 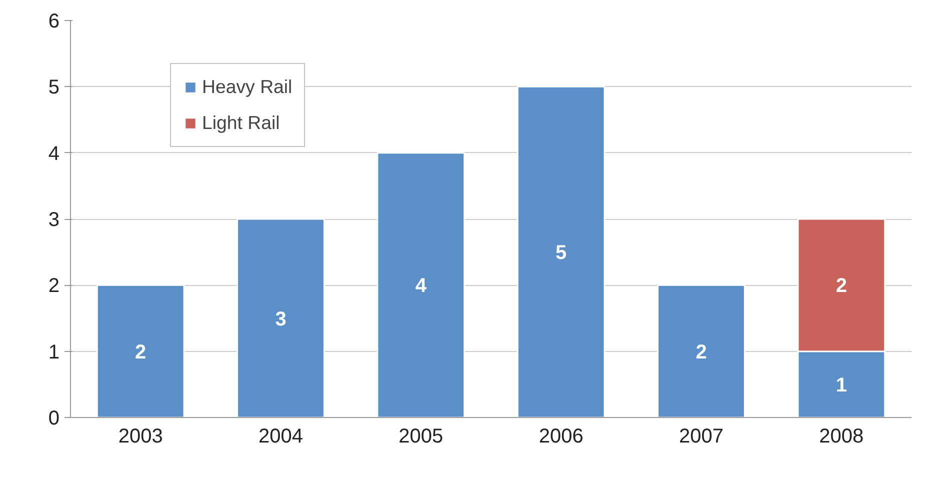 I want to click on x-tick-label: 2004, so click(x=281, y=437).